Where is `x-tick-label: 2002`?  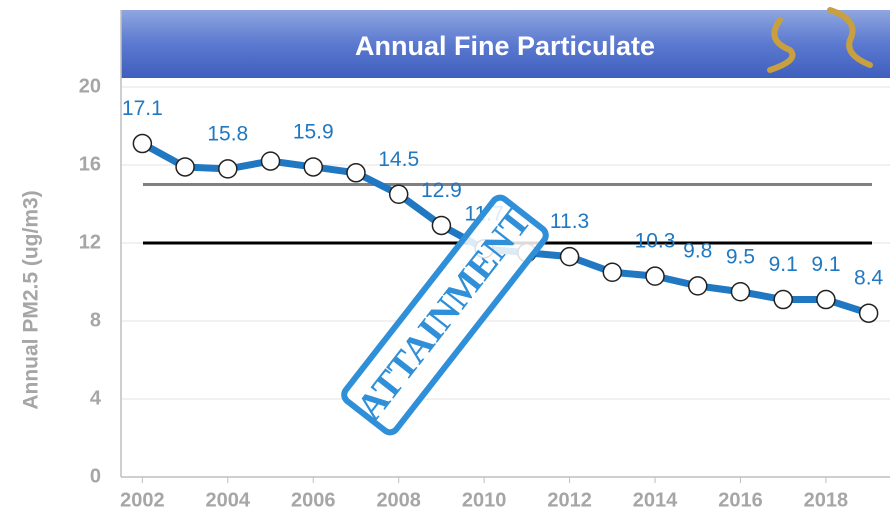 x-tick-label: 2002 is located at coordinates (142, 500).